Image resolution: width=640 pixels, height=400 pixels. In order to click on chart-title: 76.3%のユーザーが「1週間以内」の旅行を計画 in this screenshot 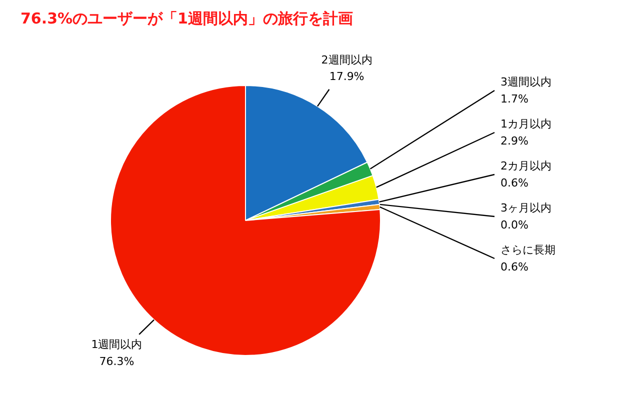, I will do `click(186, 19)`.